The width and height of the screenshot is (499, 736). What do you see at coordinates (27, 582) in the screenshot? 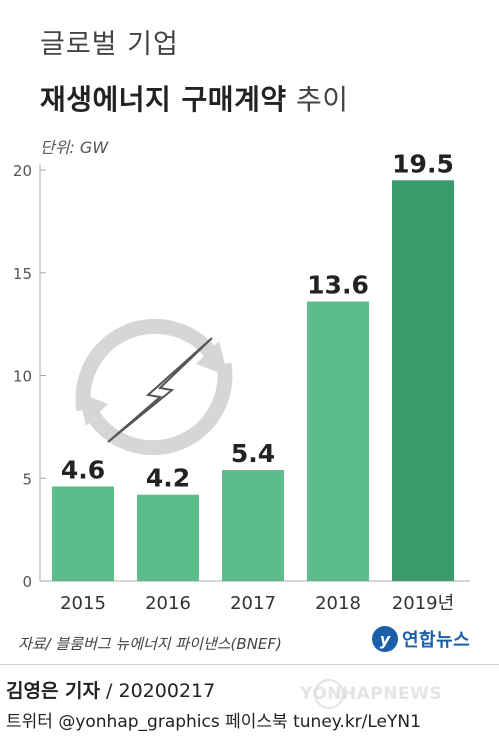
I see `y-tick-label: 0` at bounding box center [27, 582].